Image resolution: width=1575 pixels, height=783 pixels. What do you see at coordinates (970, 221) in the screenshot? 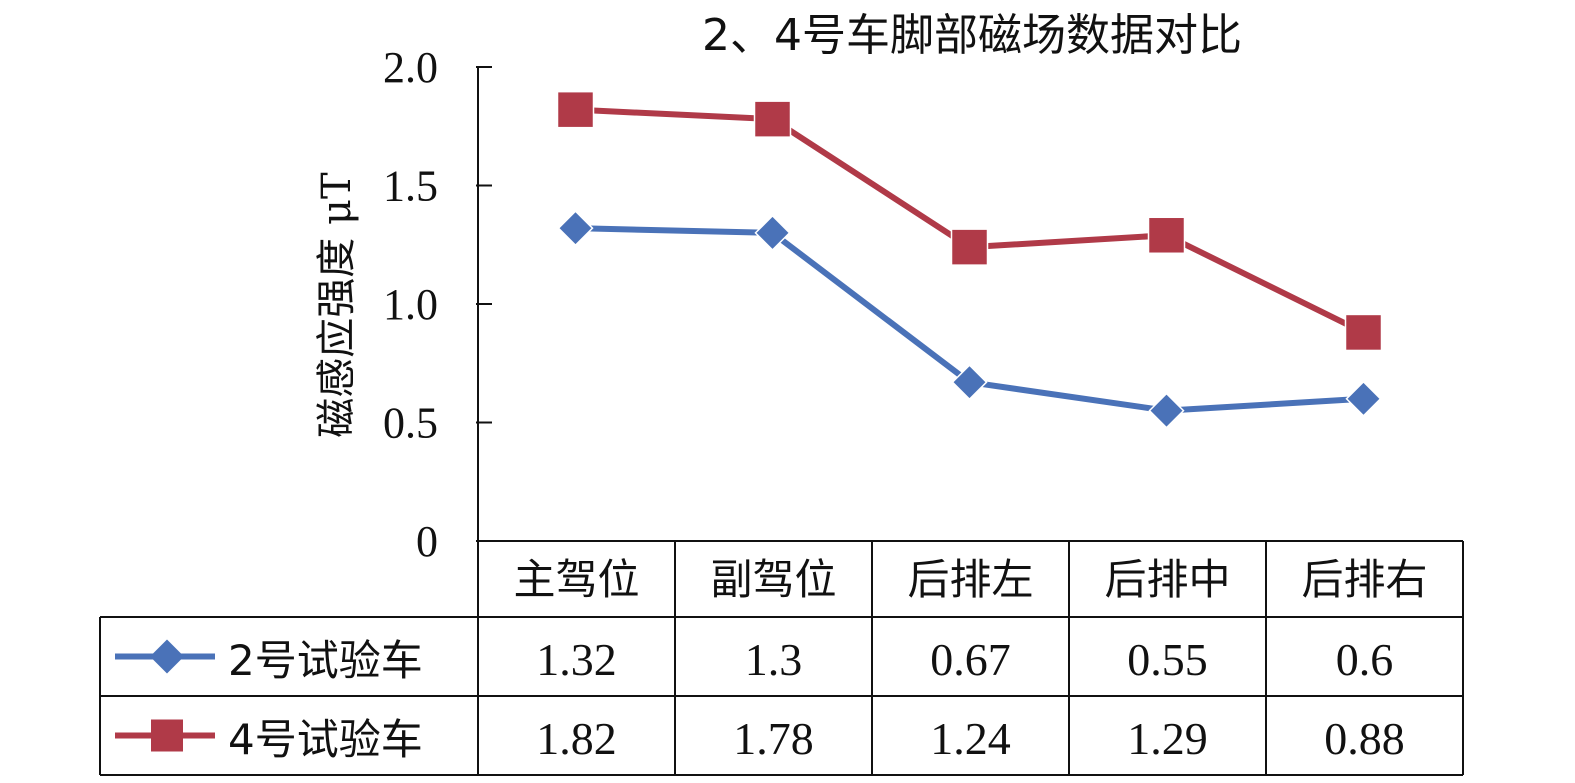
I see `series-line` at bounding box center [970, 221].